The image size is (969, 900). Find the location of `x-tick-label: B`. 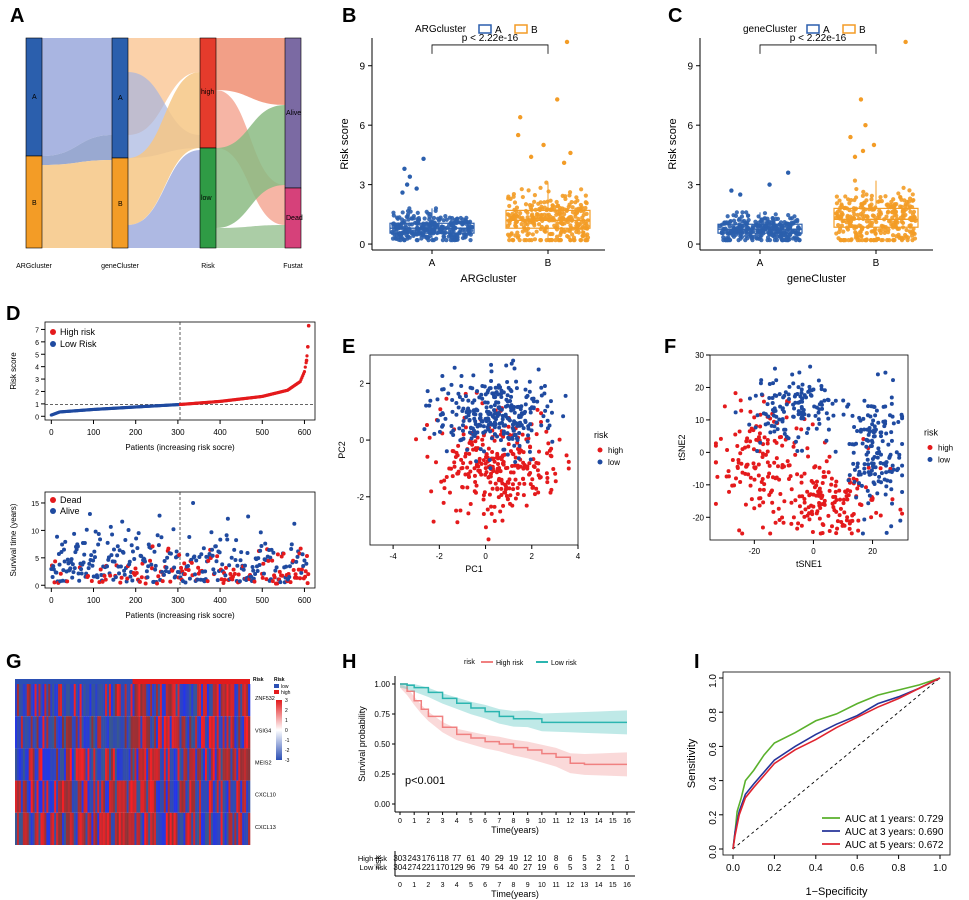

x-tick-label: B is located at coordinates (876, 263).